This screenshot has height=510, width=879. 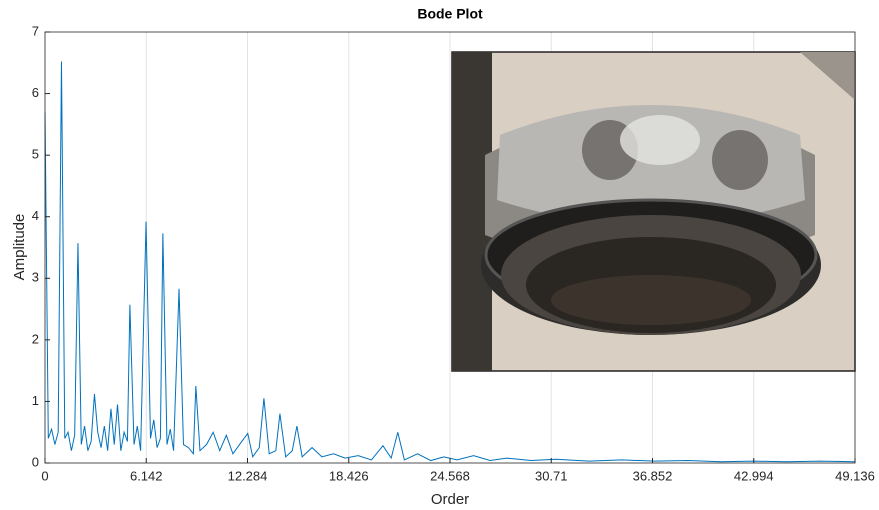 What do you see at coordinates (248, 475) in the screenshot?
I see `x-tick-label: 12.284` at bounding box center [248, 475].